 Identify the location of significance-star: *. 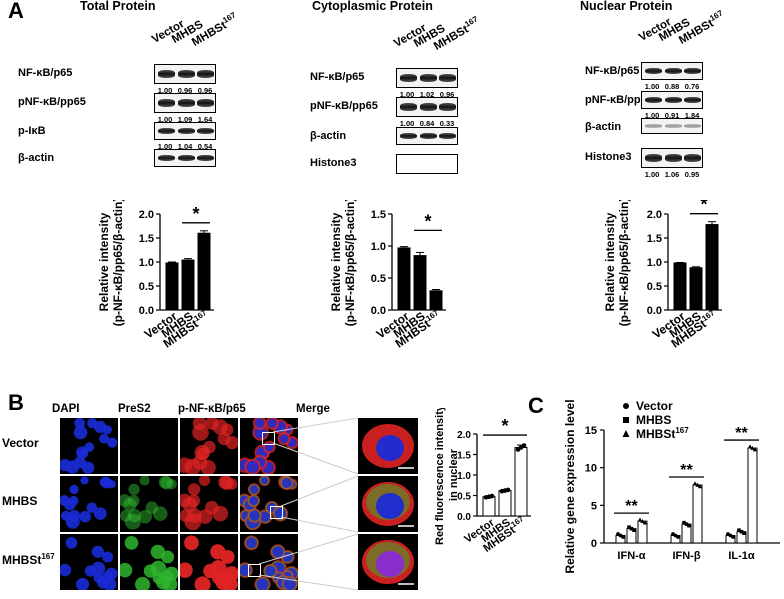
(703, 207).